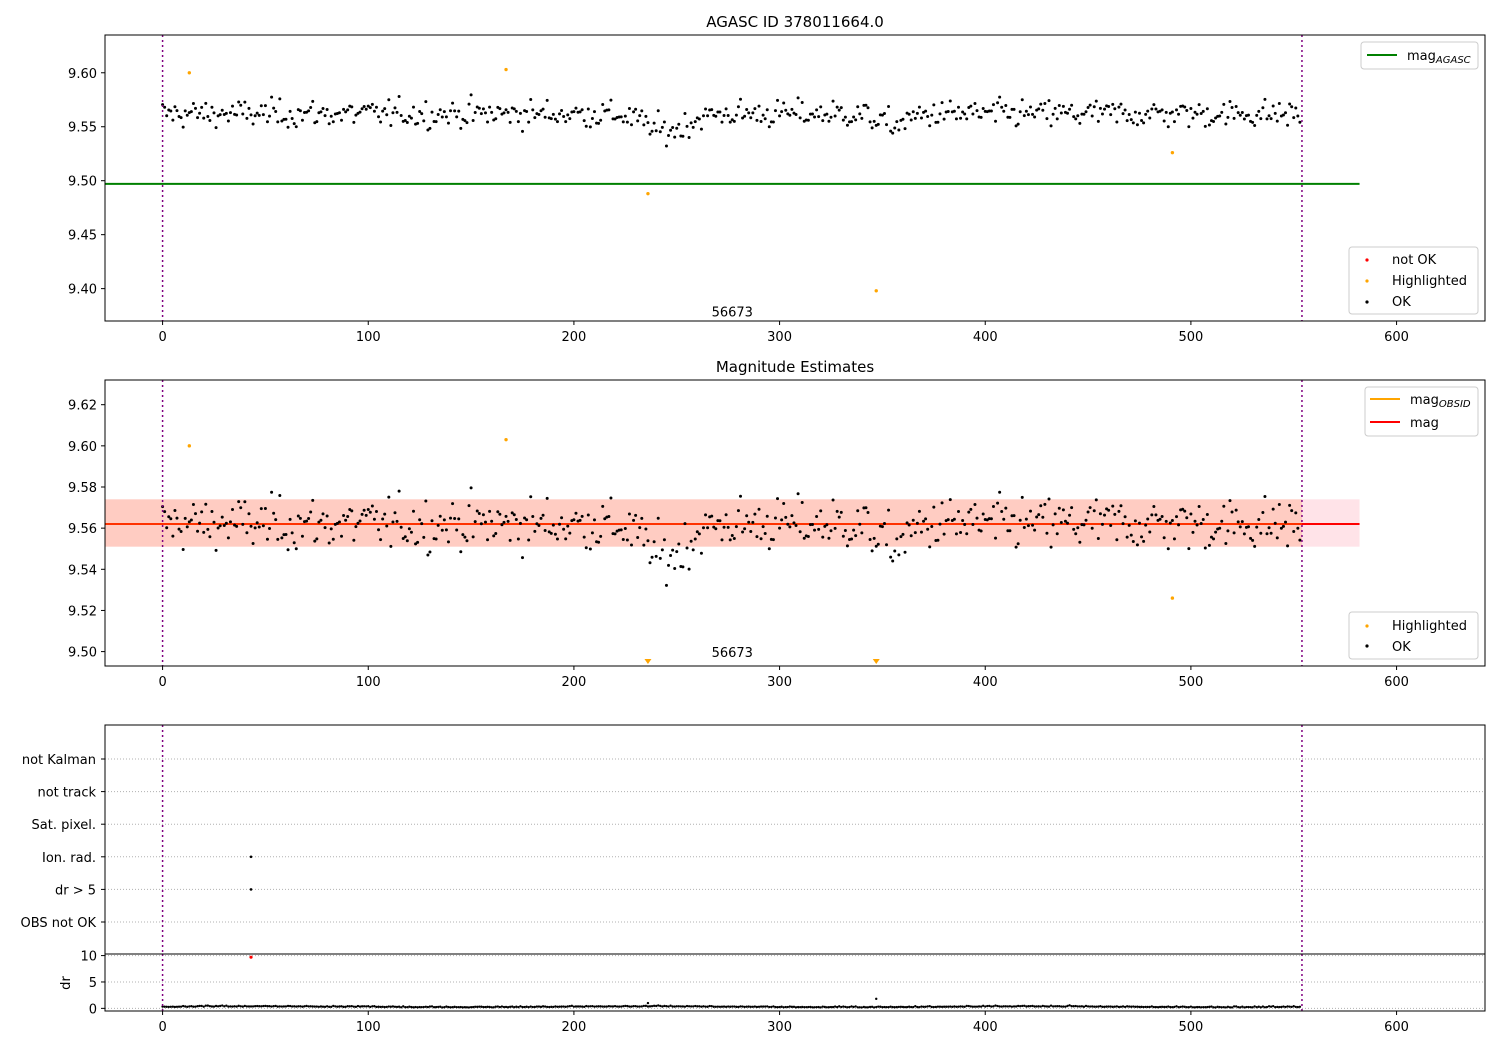 This screenshot has width=1500, height=1050. Describe the element at coordinates (368, 337) in the screenshot. I see `agasc-xtick-label: 100` at that location.